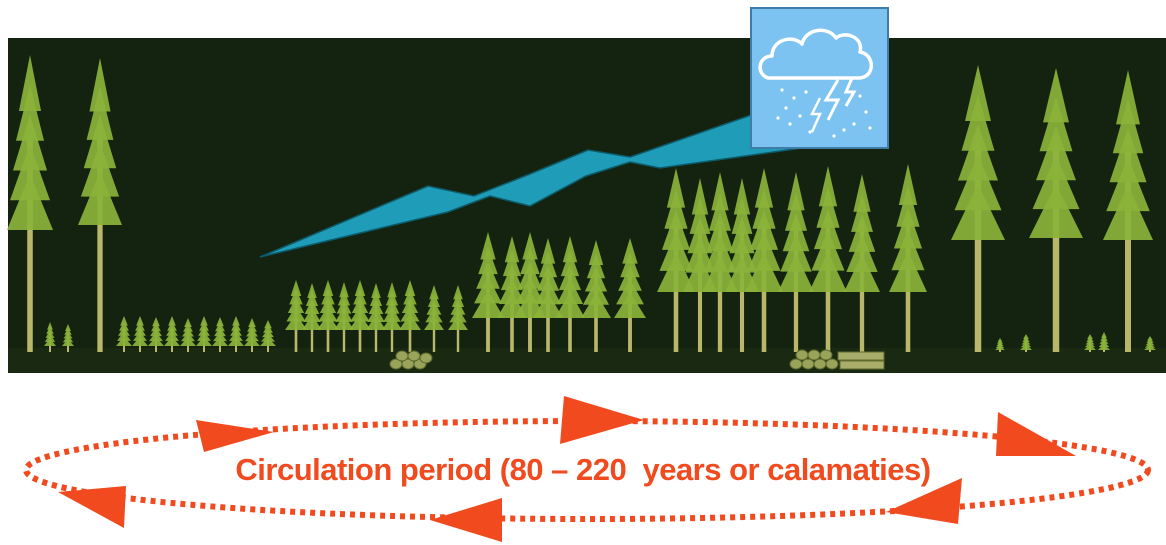  Describe the element at coordinates (587, 360) in the screenshot. I see `forest-ground` at that location.